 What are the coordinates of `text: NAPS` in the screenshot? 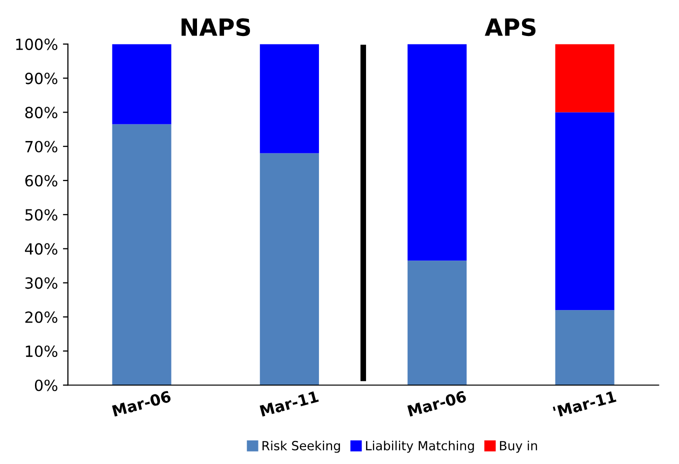 It's located at (216, 27).